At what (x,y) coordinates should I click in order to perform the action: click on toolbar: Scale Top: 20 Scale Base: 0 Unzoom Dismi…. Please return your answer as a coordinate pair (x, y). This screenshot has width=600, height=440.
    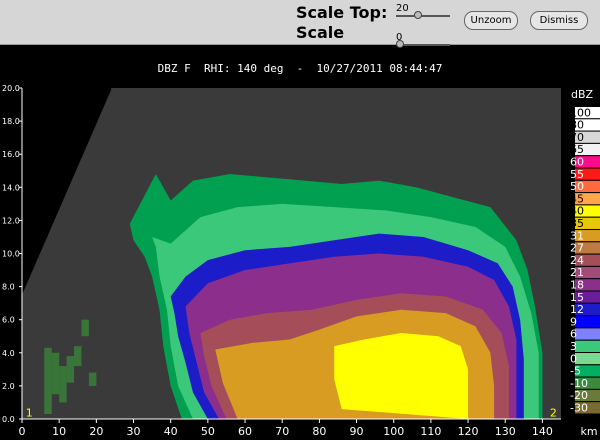
    Looking at the image, I should click on (300, 30).